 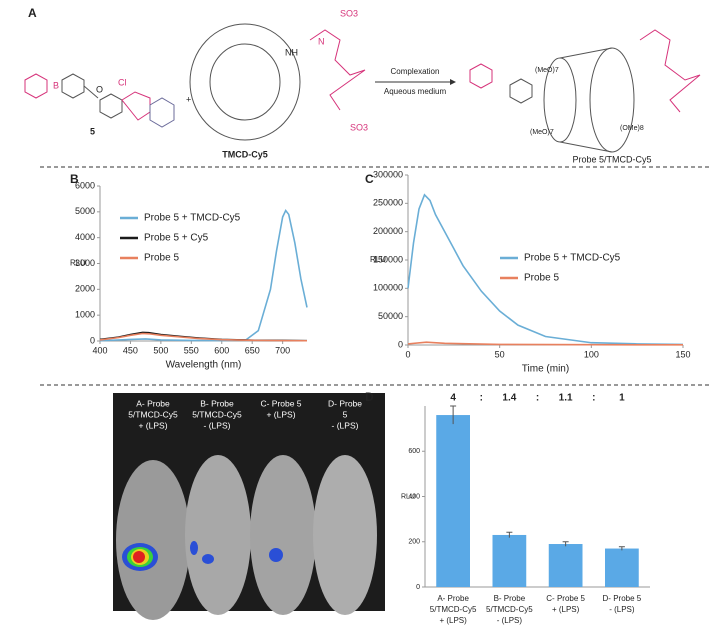 I want to click on y-tick-label: 6000, so click(x=85, y=185).